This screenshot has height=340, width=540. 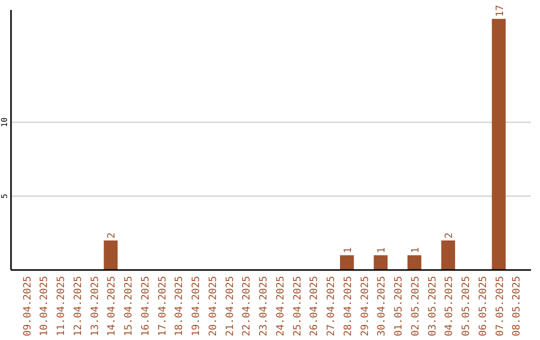 I want to click on x-tick-label: 05.05.2025, so click(x=466, y=306).